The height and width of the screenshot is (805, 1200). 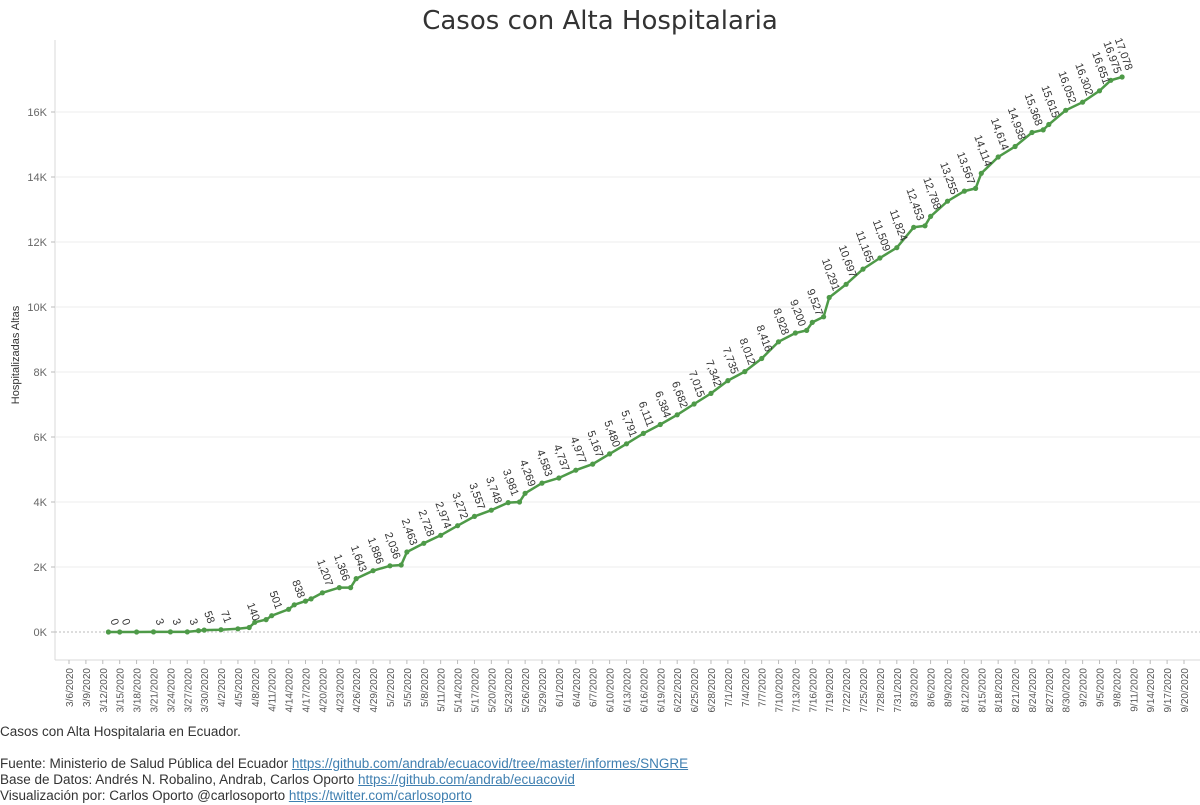 I want to click on x-tick-label: 7/31/2020, so click(x=898, y=690).